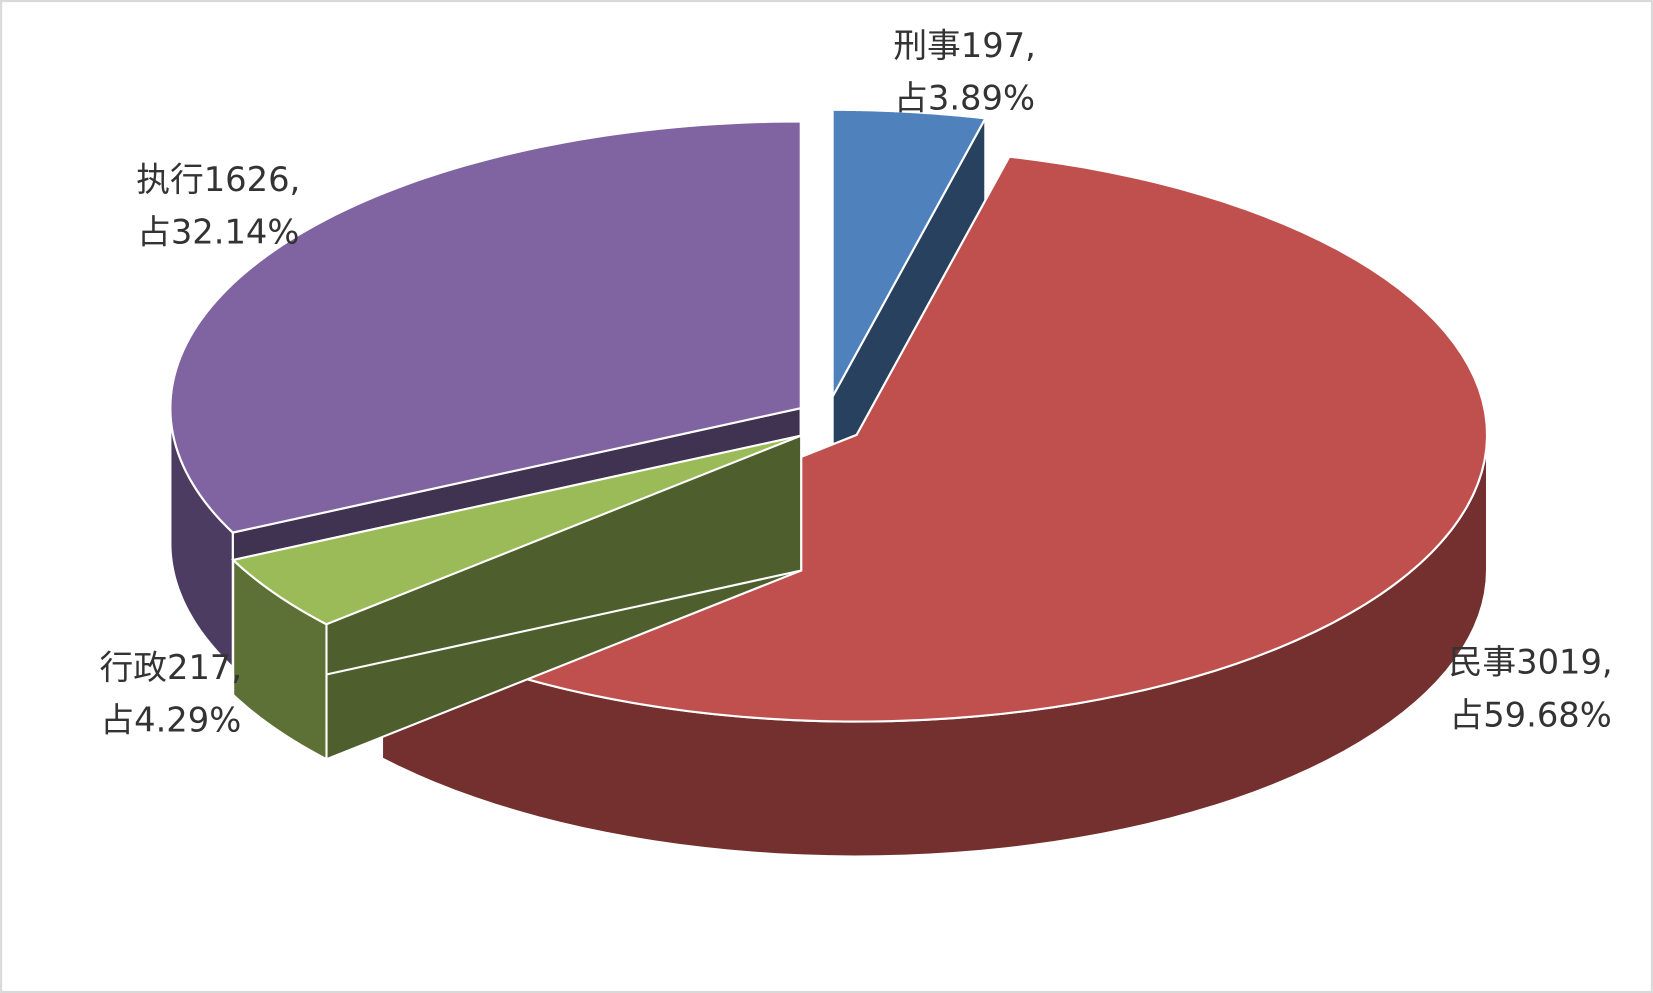 Image resolution: width=1653 pixels, height=993 pixels. What do you see at coordinates (964, 45) in the screenshot?
I see `data-label: 刑事197,` at bounding box center [964, 45].